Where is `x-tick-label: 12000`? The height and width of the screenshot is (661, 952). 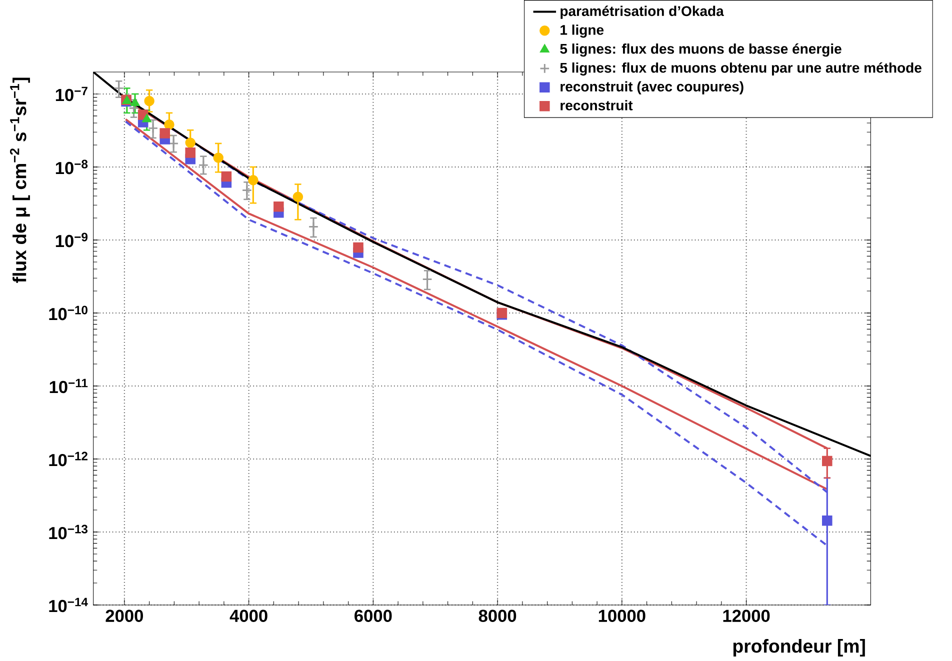
x-tick-label: 12000 is located at coordinates (746, 616).